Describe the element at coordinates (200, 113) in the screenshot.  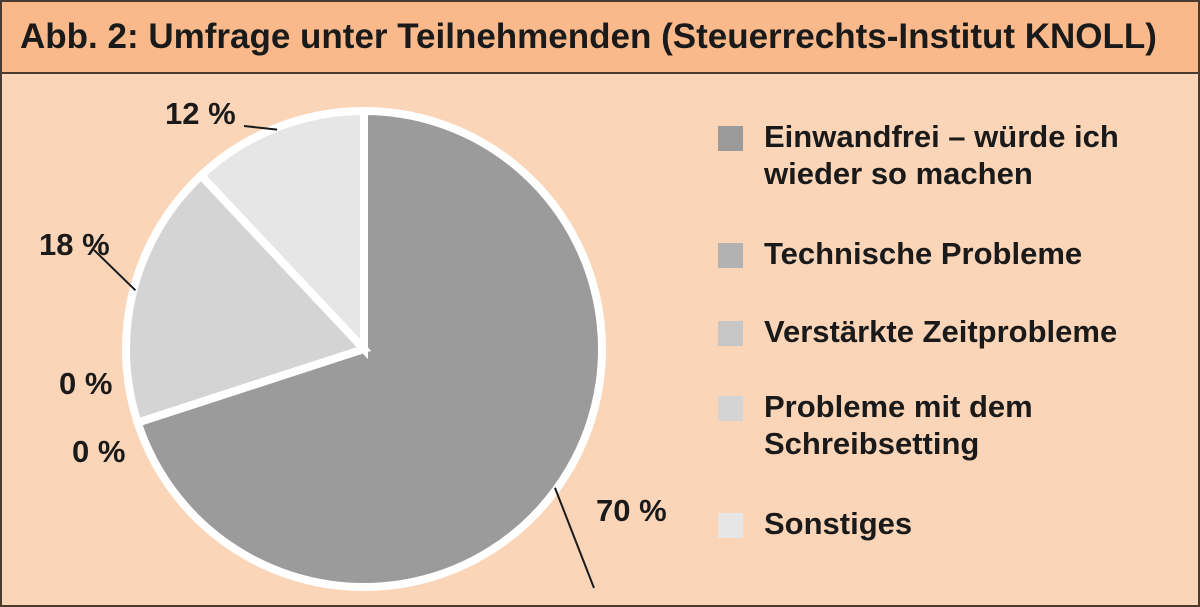
I see `slice-label-sonstiges: 12 %` at that location.